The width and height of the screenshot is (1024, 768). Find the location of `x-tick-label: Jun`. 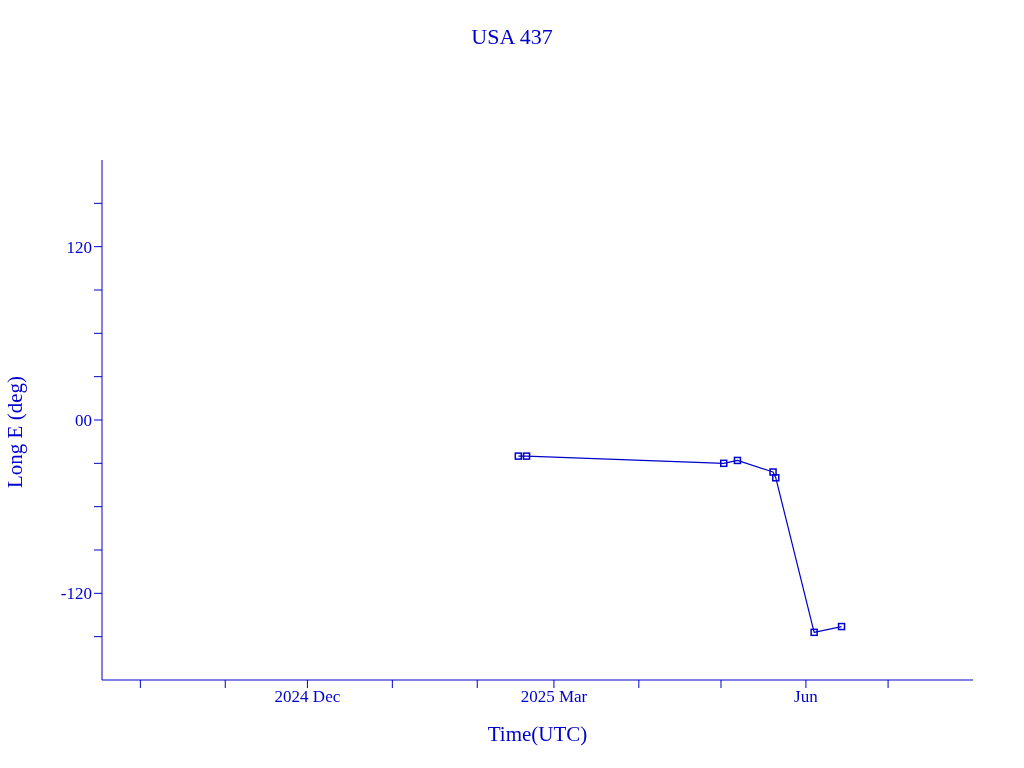

x-tick-label: Jun is located at coordinates (806, 697).